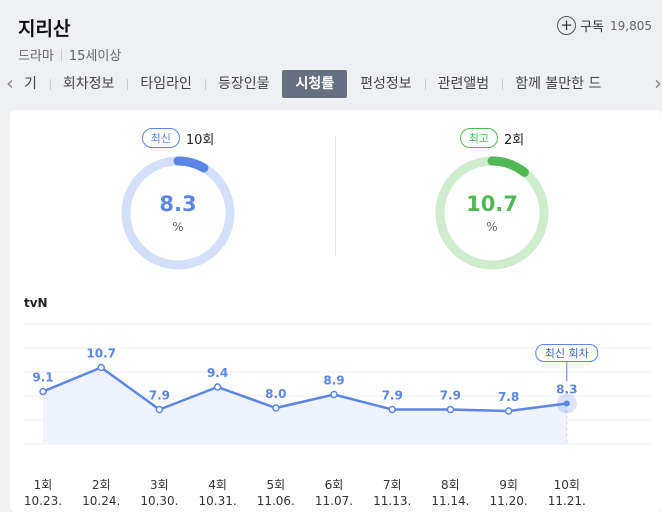 This screenshot has width=662, height=512. I want to click on latest-donut-graphic, so click(178, 213).